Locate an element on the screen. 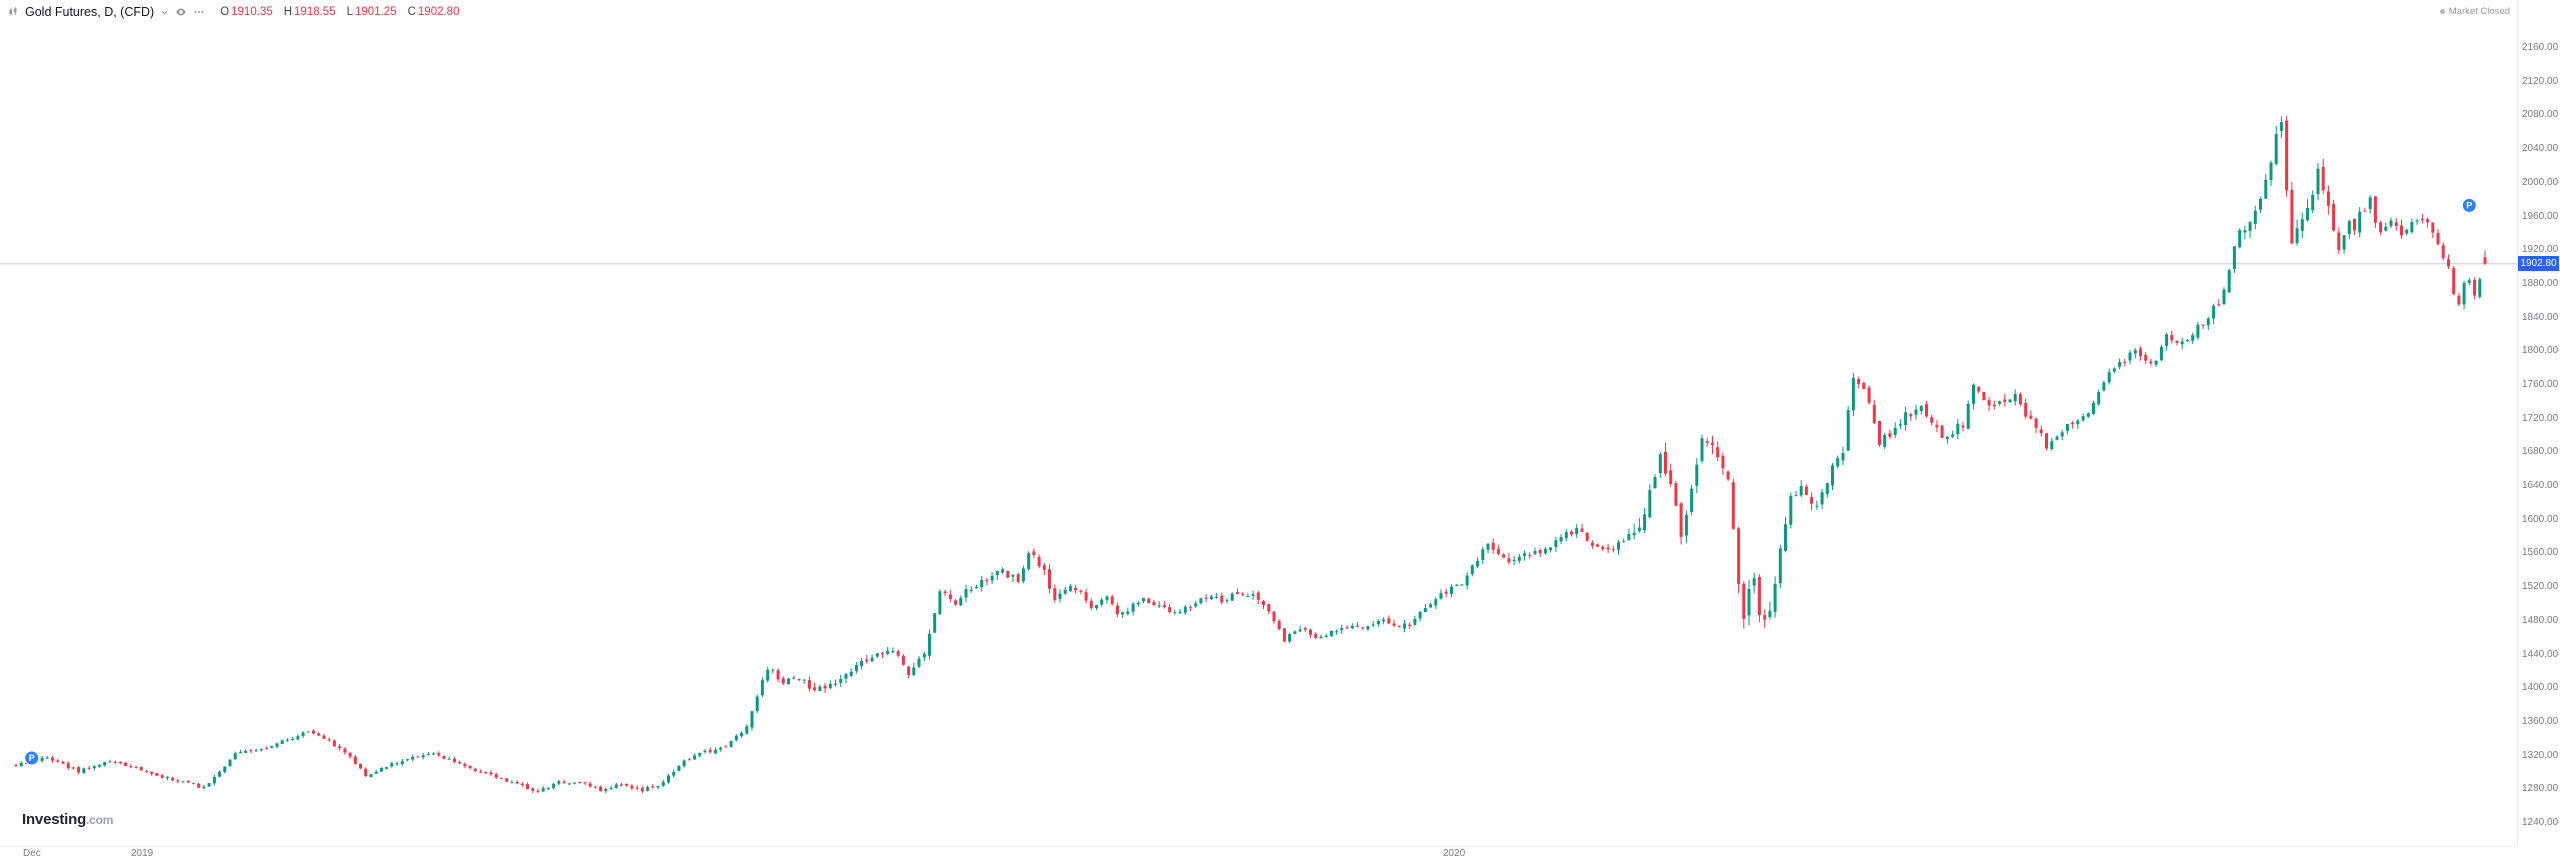 This screenshot has width=2560, height=861. price-axis-label: 1680.00 is located at coordinates (2540, 452).